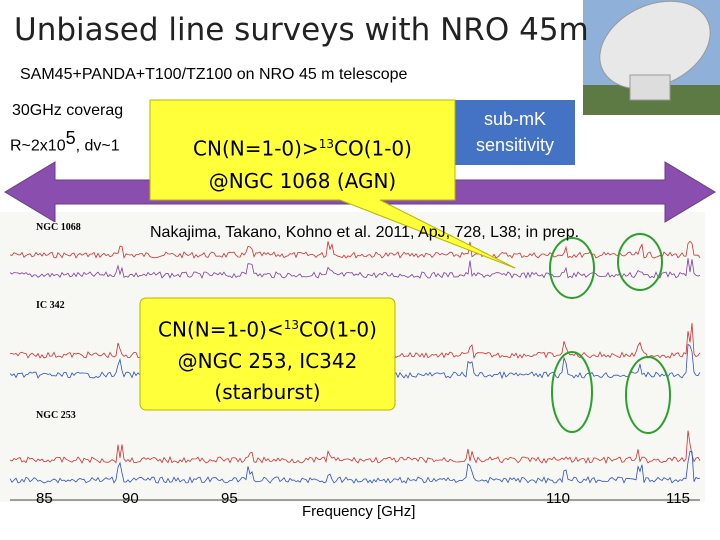  I want to click on x-tick-label: 110, so click(558, 498).